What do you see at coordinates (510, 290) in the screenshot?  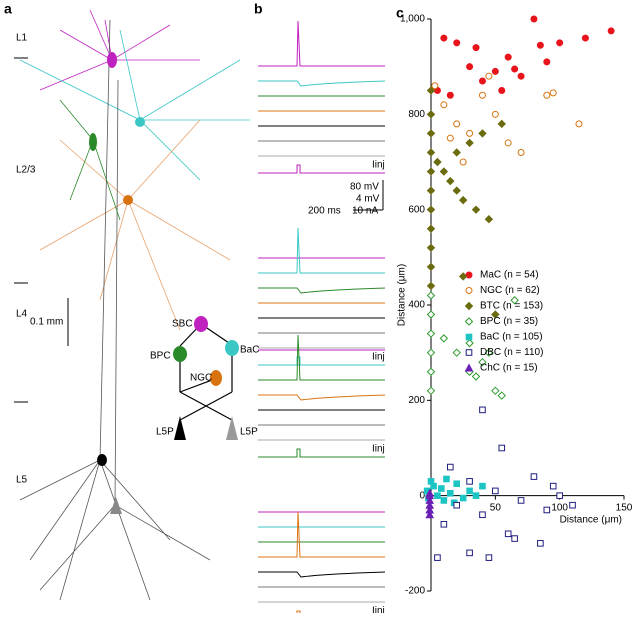 I see `legend-label: NGC (n = 62)` at bounding box center [510, 290].